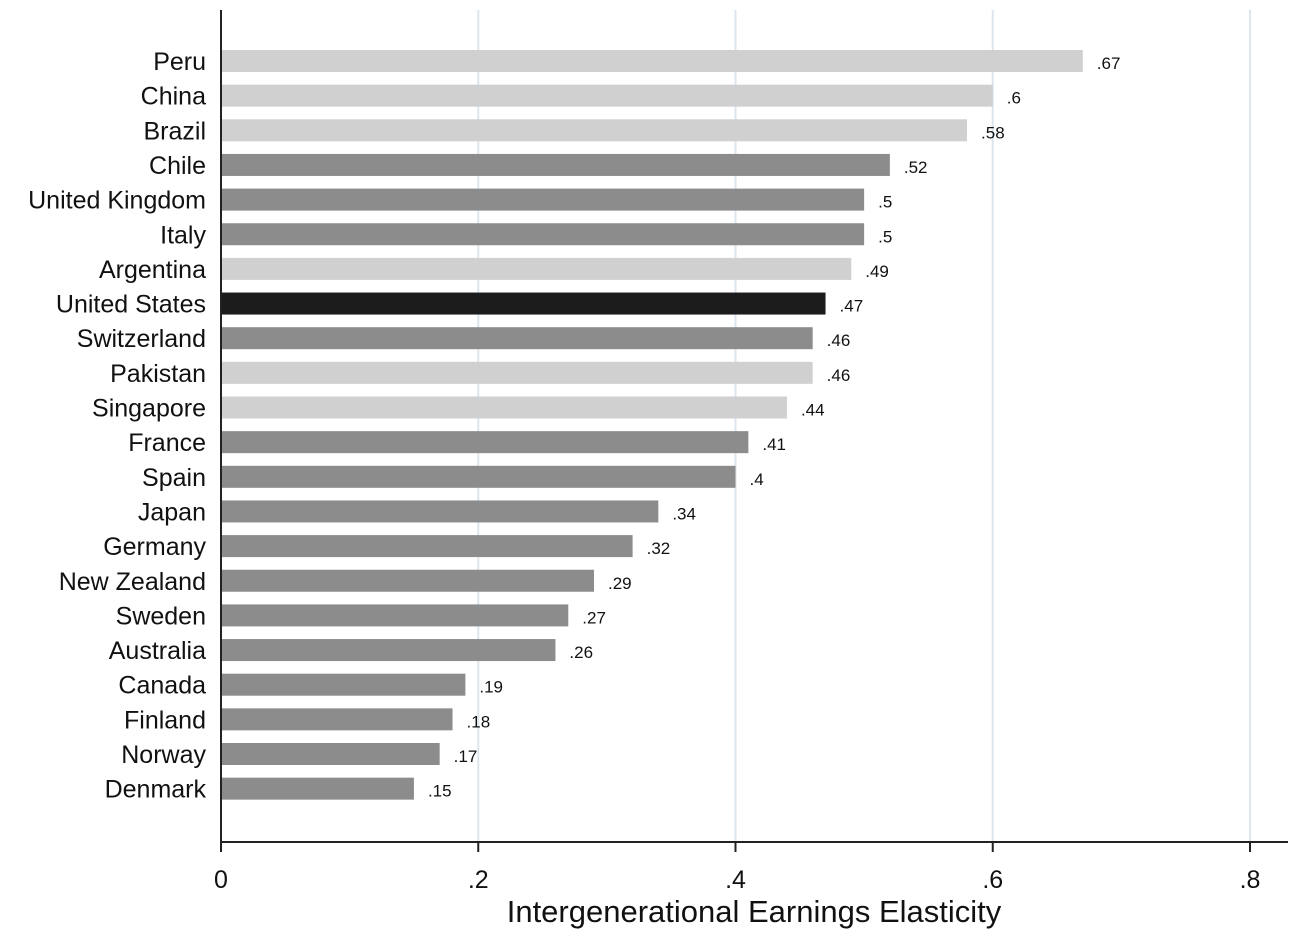 The height and width of the screenshot is (931, 1290). I want to click on category-label: Norway, so click(163, 755).